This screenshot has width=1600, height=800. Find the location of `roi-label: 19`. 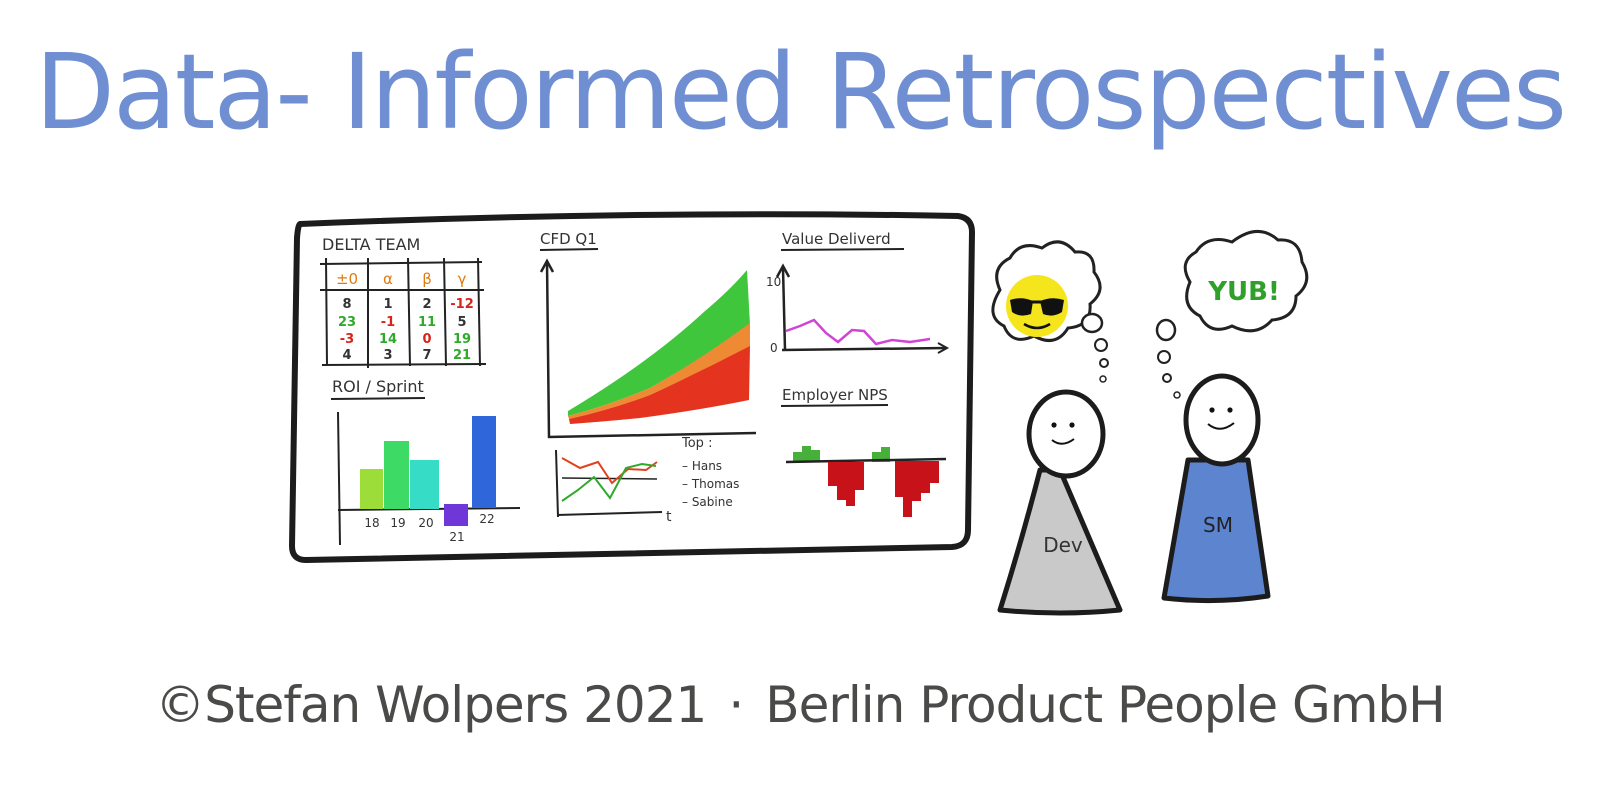

roi-label: 19 is located at coordinates (397, 523).